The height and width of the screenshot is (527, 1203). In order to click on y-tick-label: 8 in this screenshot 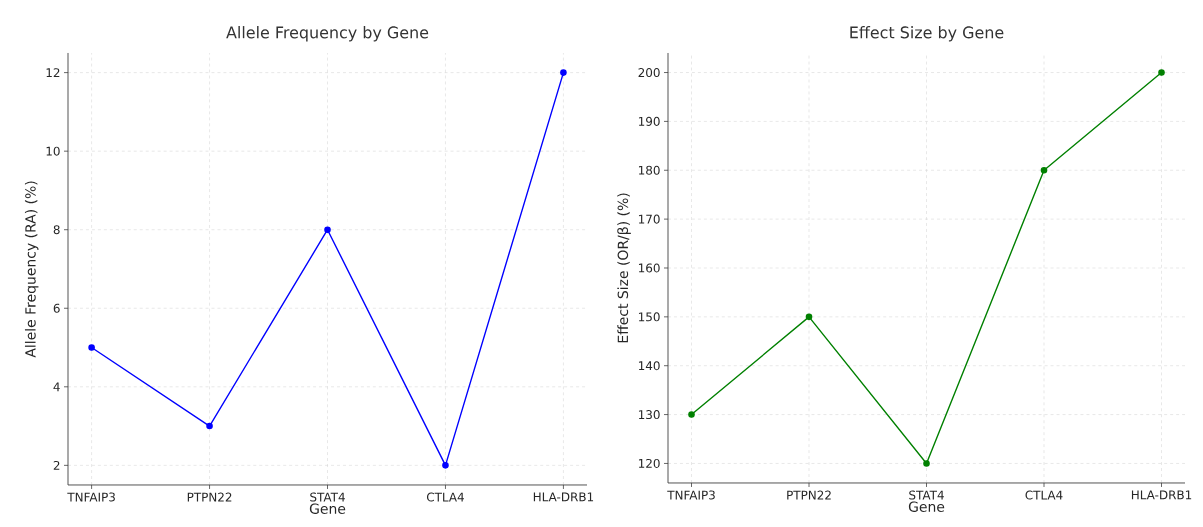, I will do `click(56, 230)`.